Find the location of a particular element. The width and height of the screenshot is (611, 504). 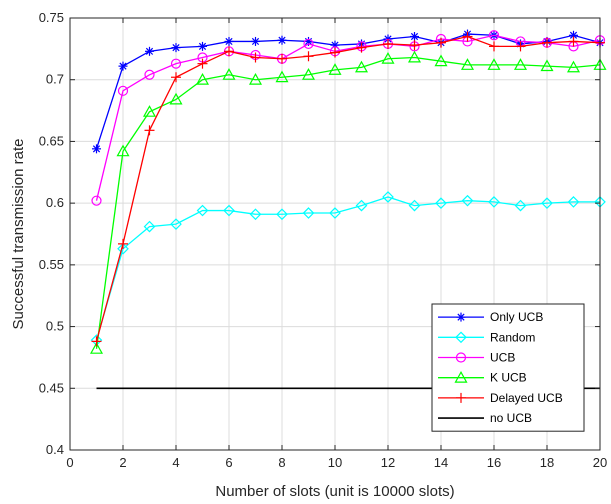

x-tick-label: 20 is located at coordinates (600, 462).